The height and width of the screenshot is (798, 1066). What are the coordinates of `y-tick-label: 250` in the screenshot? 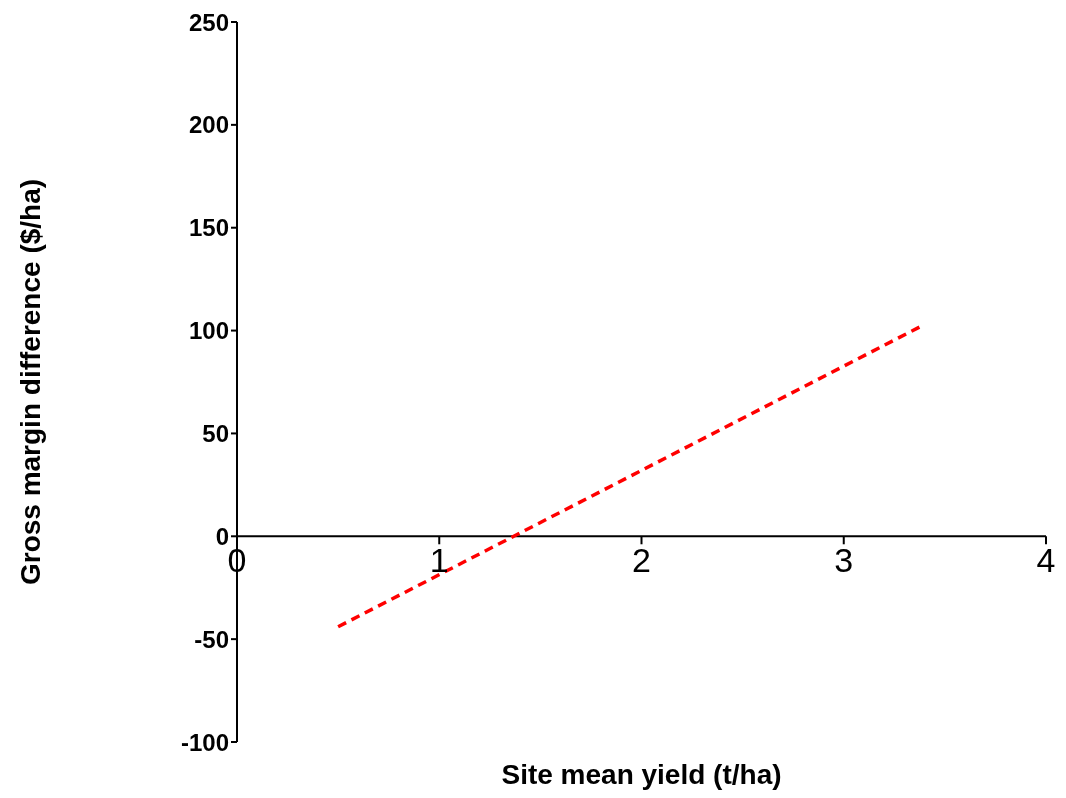 It's located at (208, 22).